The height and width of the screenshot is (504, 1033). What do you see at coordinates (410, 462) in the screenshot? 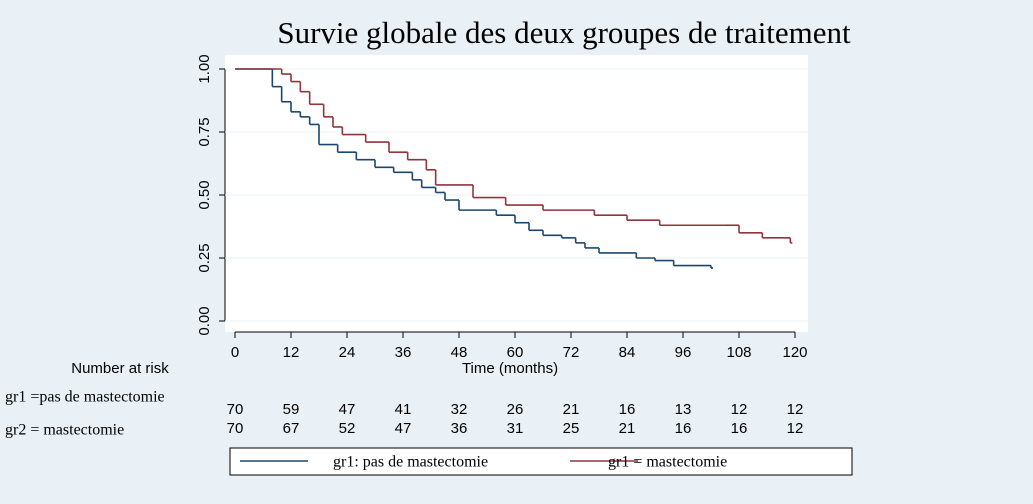
I see `legend-label: gr1: pas de mastectomie` at bounding box center [410, 462].